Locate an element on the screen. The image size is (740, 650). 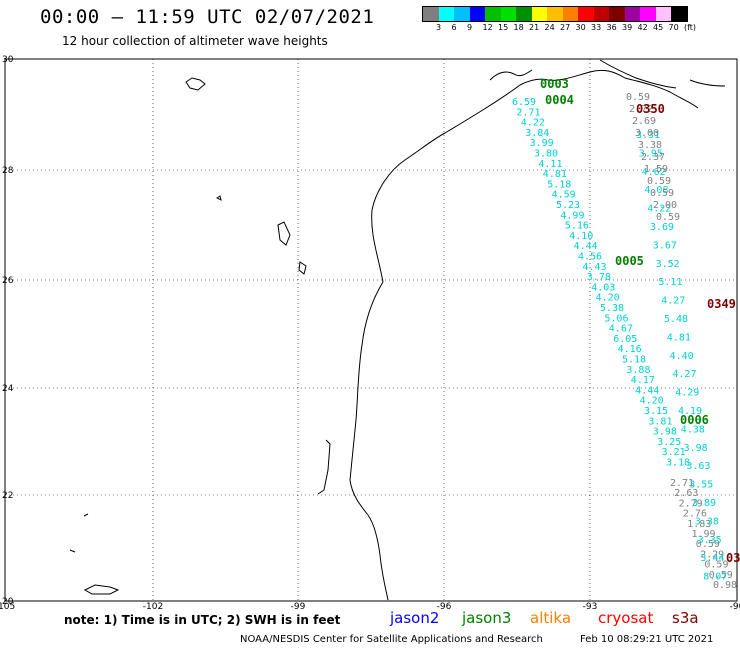
latitude-label: 24 is located at coordinates (8, 389).